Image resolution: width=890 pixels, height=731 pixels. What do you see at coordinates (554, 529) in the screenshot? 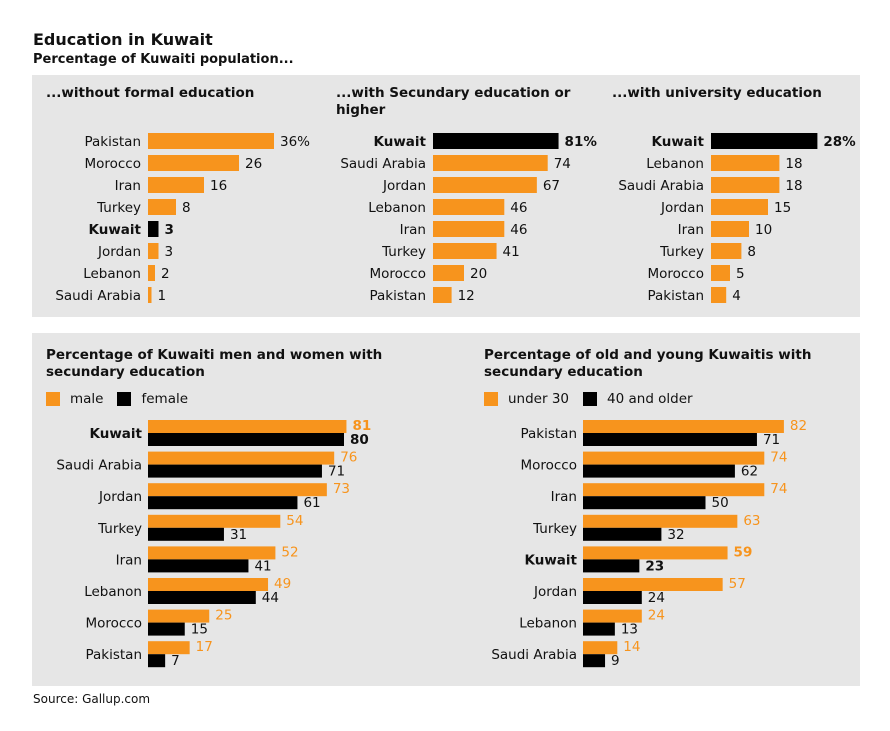
I see `category-label-c4-turkey: Turkey` at bounding box center [554, 529].